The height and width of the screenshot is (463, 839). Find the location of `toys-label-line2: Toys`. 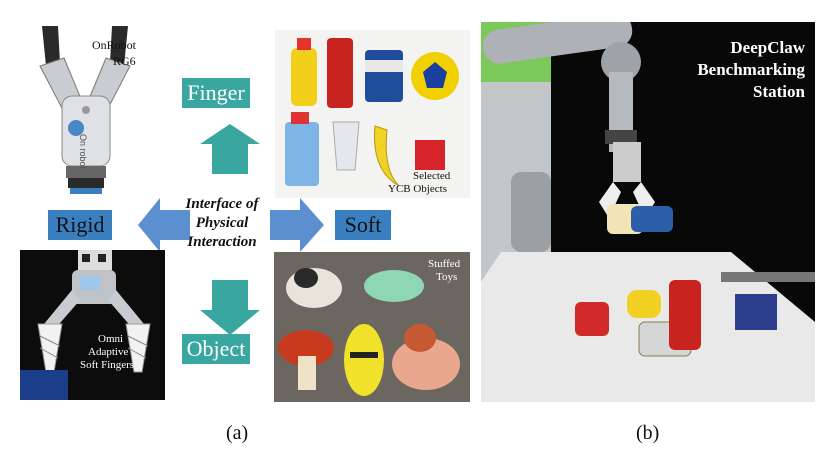

toys-label-line2: Toys is located at coordinates (447, 277).